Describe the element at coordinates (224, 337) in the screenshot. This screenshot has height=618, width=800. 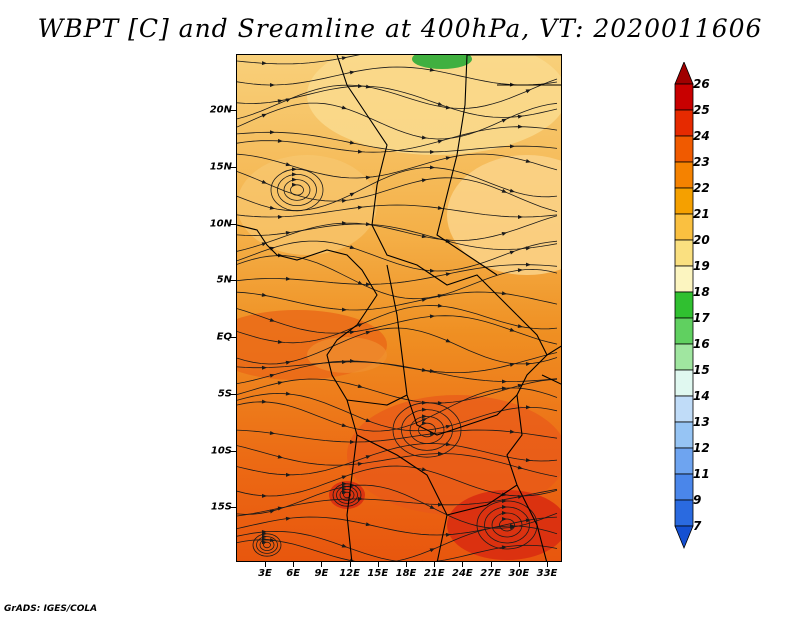
I see `lat-tick-label: EQ` at that location.